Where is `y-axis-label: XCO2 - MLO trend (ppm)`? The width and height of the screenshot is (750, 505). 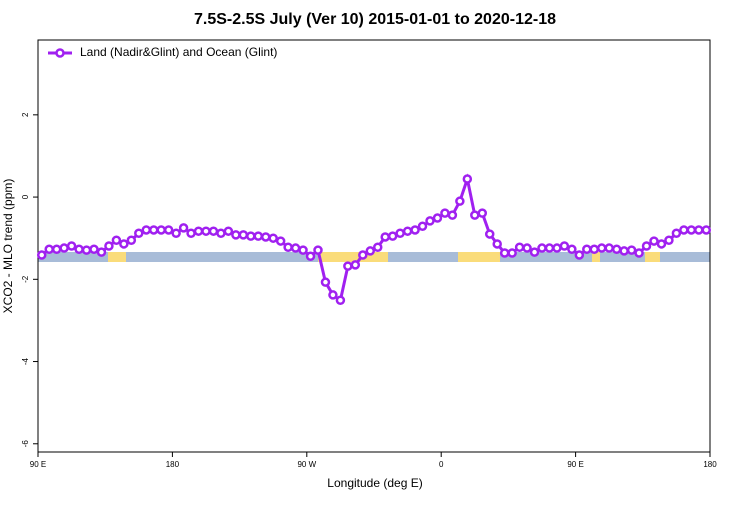 y-axis-label: XCO2 - MLO trend (ppm) is located at coordinates (8, 246).